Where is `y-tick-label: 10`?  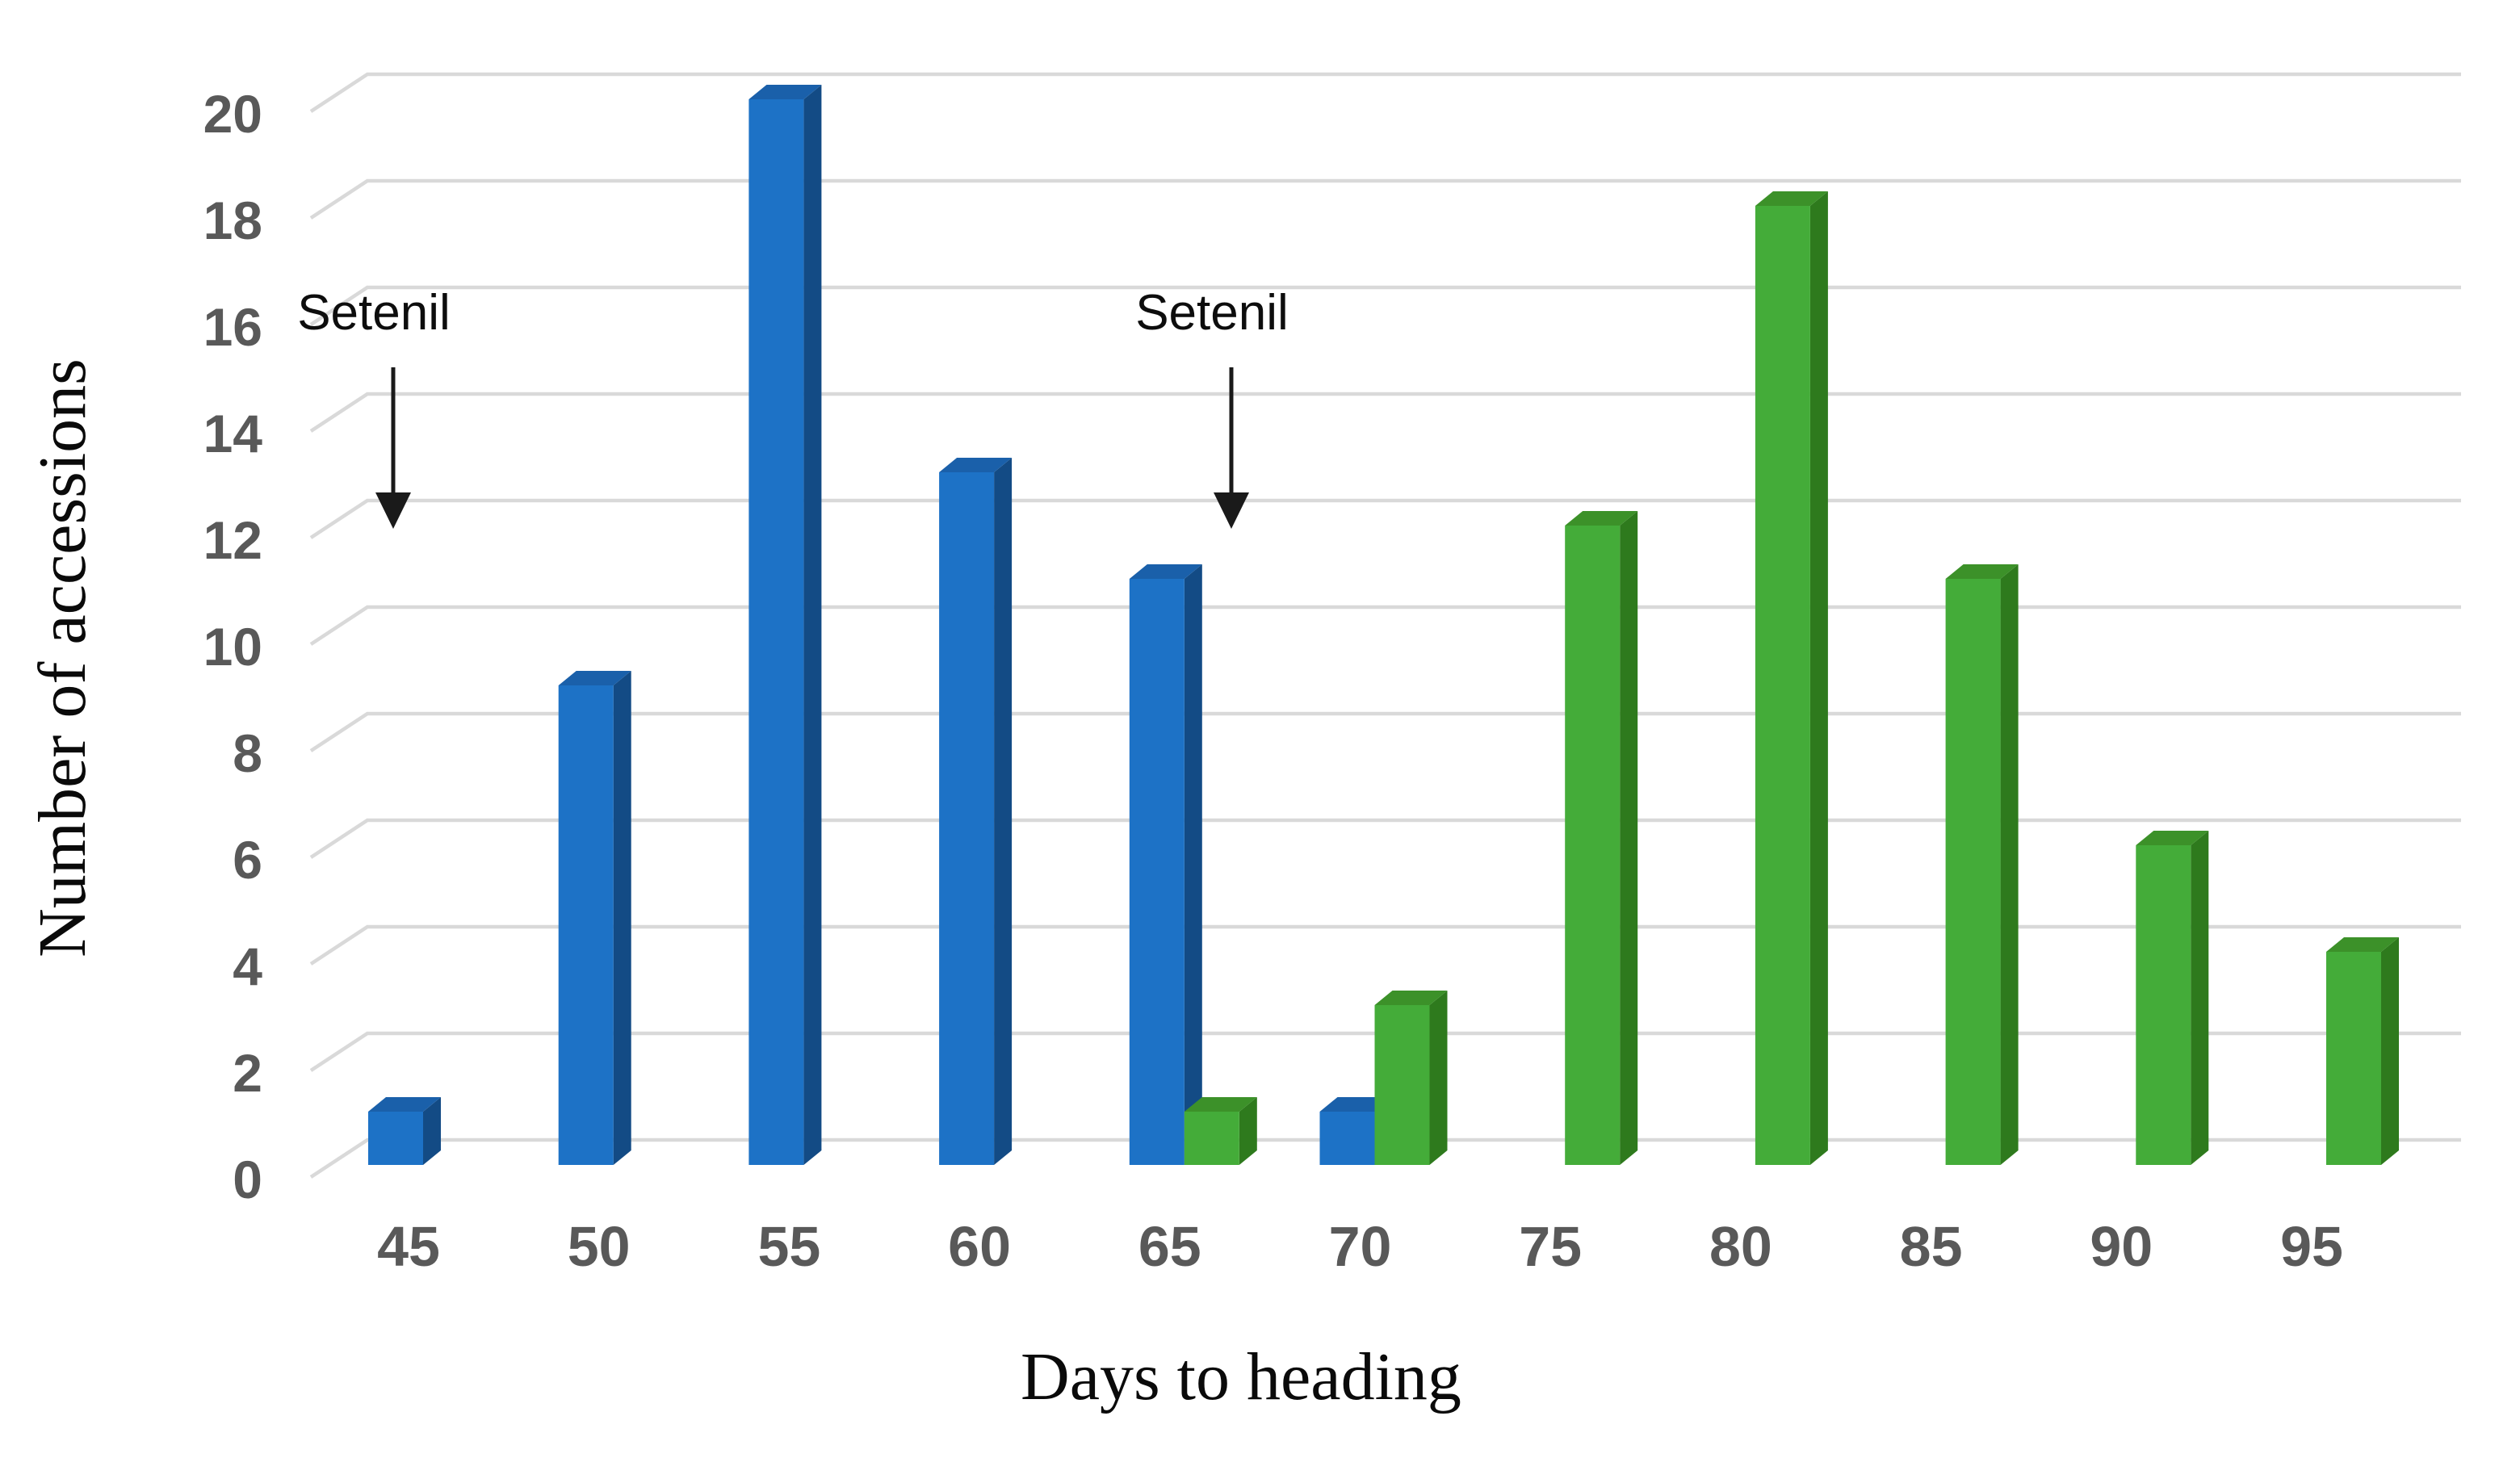 y-tick-label: 10 is located at coordinates (232, 647).